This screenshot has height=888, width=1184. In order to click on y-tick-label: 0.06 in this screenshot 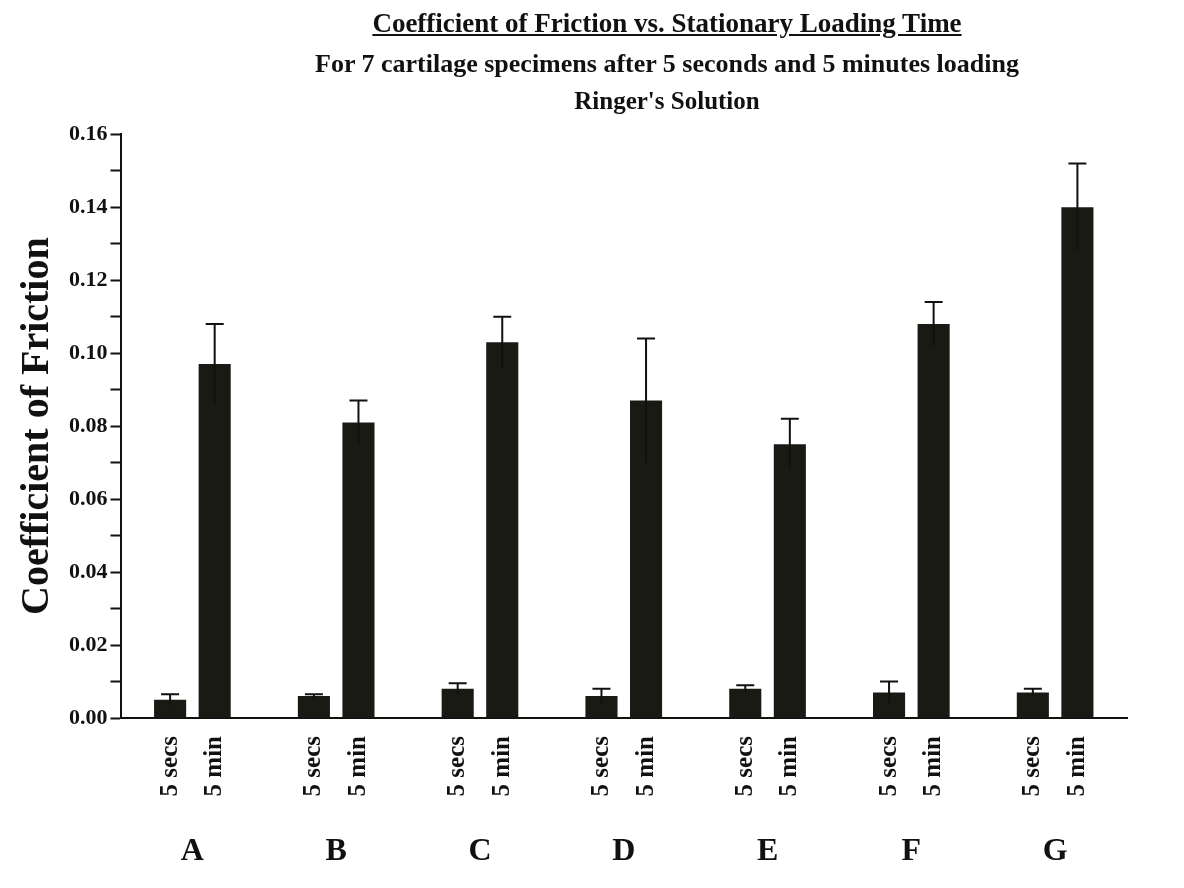, I will do `click(88, 497)`.